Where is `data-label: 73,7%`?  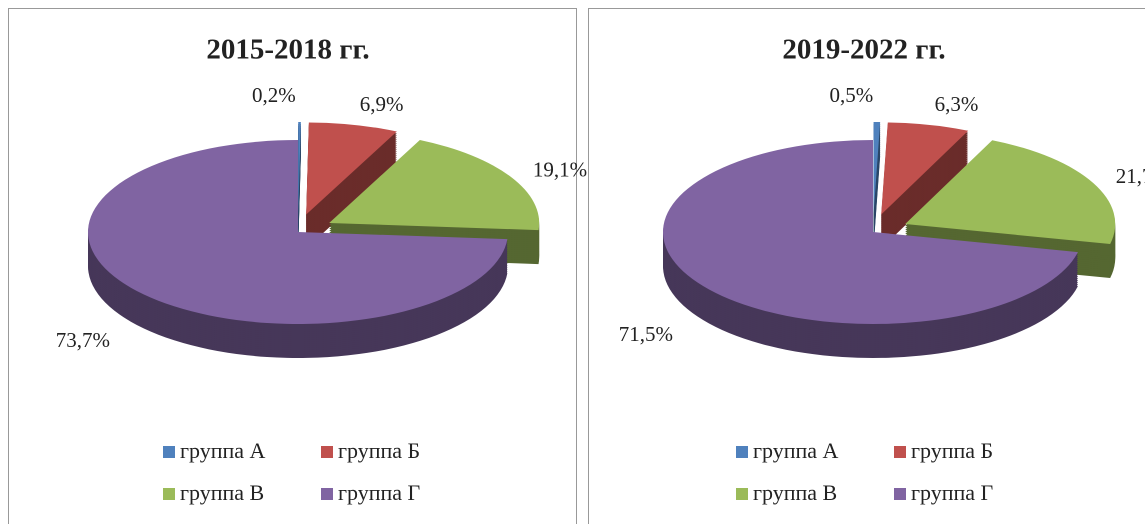
data-label: 73,7% is located at coordinates (83, 340).